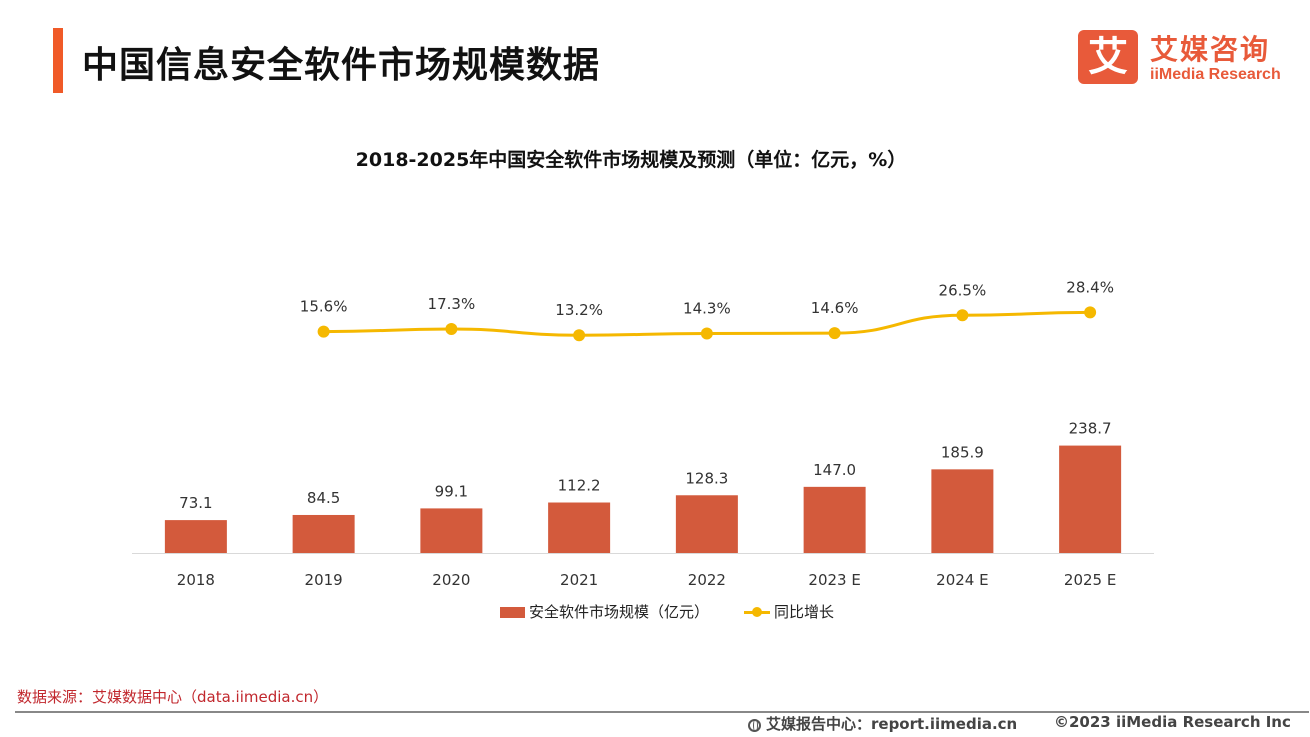  What do you see at coordinates (1210, 49) in the screenshot?
I see `logo-chinese-name: 艾媒咨询` at bounding box center [1210, 49].